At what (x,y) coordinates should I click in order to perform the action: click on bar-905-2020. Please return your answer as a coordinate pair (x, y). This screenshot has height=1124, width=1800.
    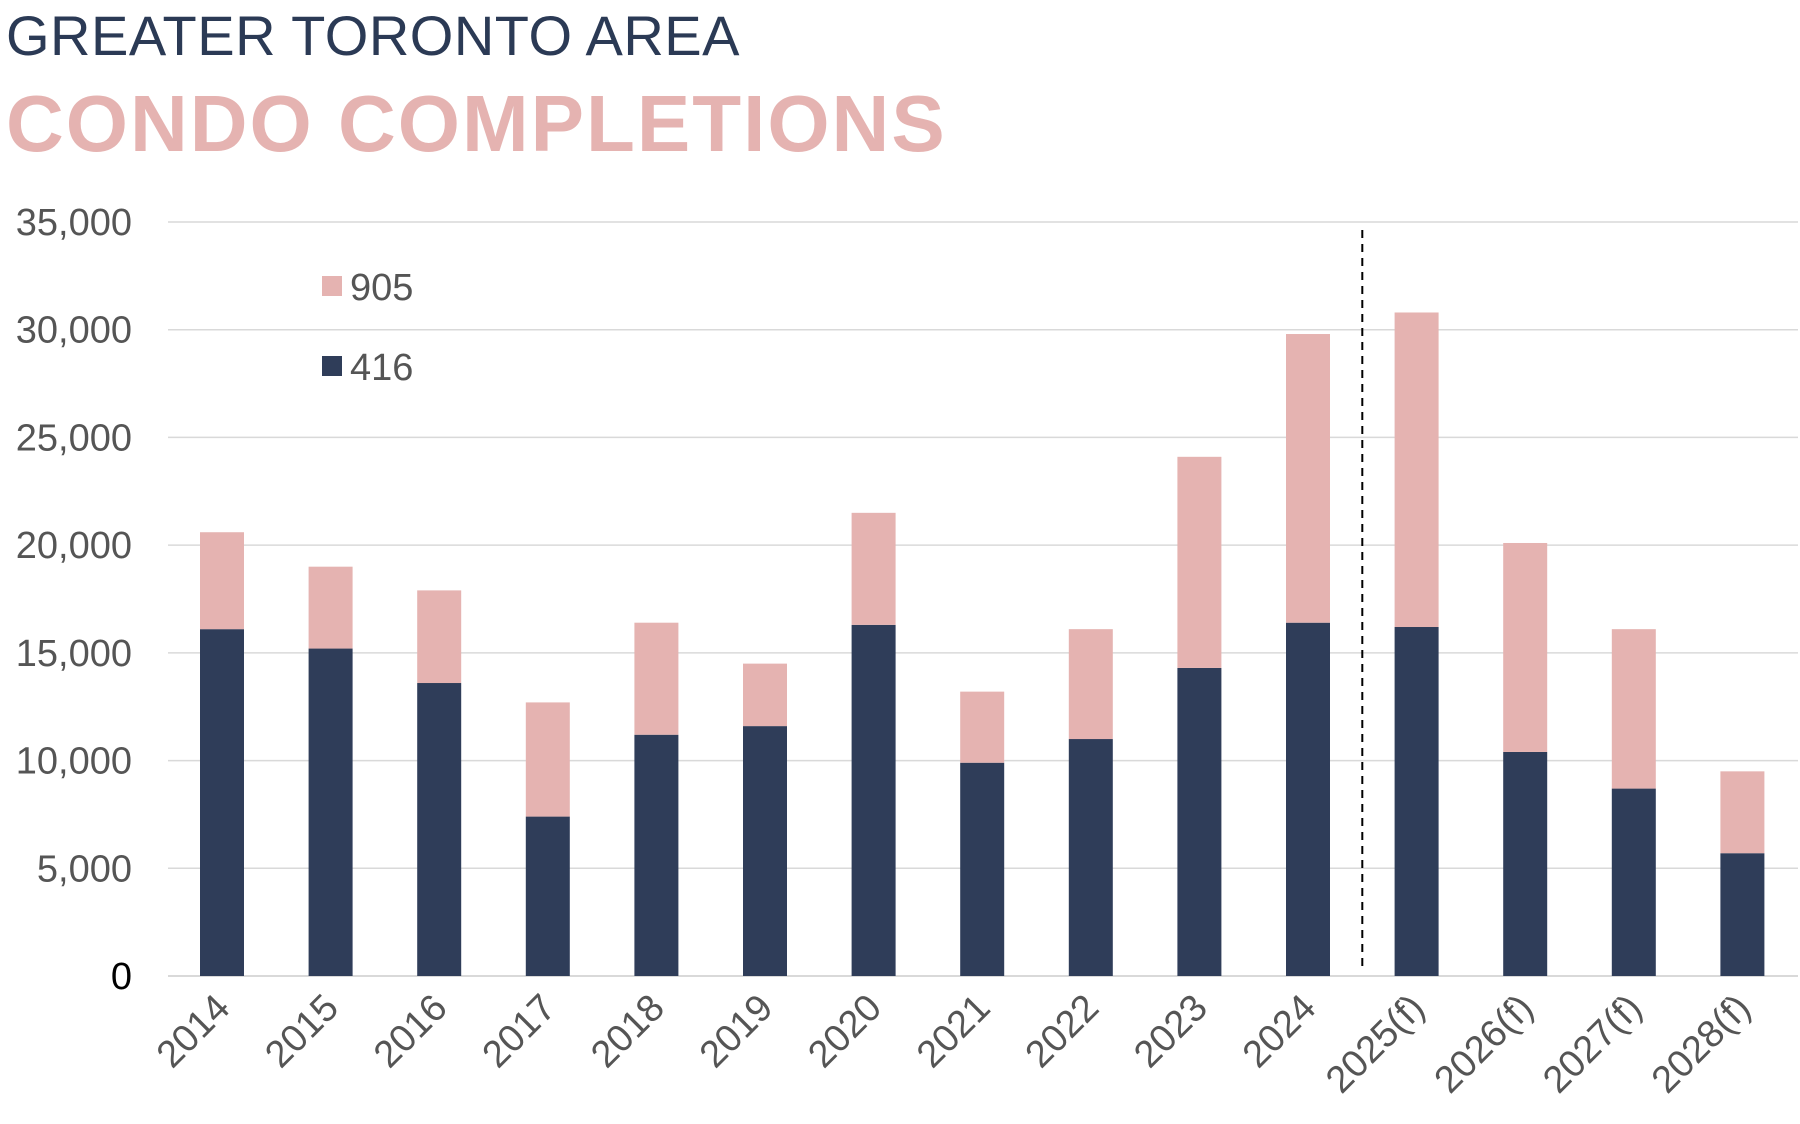
    Looking at the image, I should click on (873, 568).